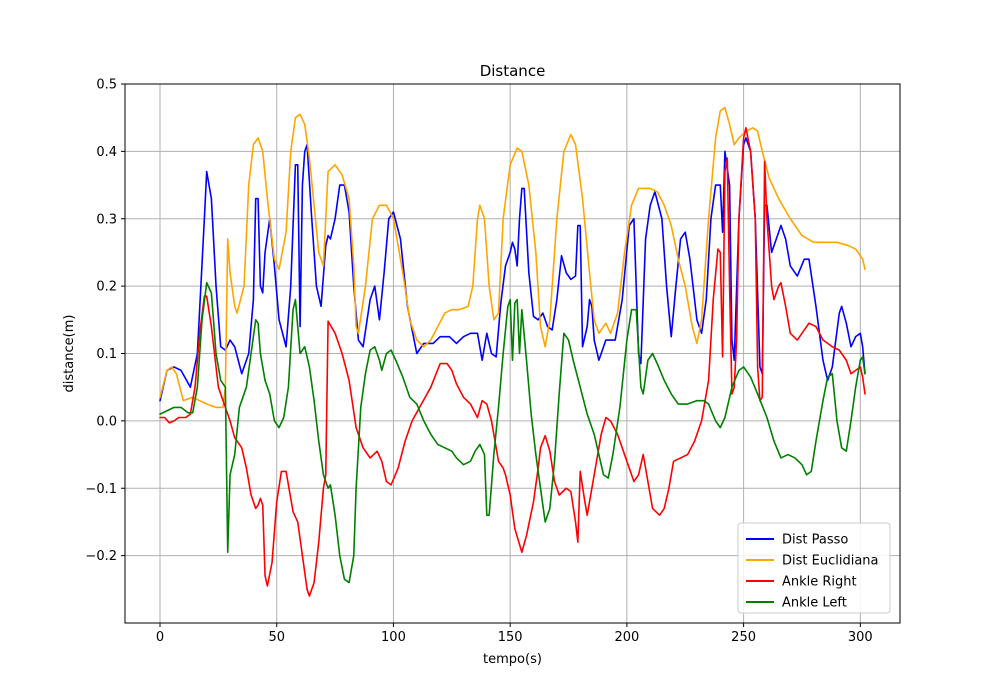  I want to click on legend-label-dist-euclidiana: Dist Euclidiana, so click(830, 561).